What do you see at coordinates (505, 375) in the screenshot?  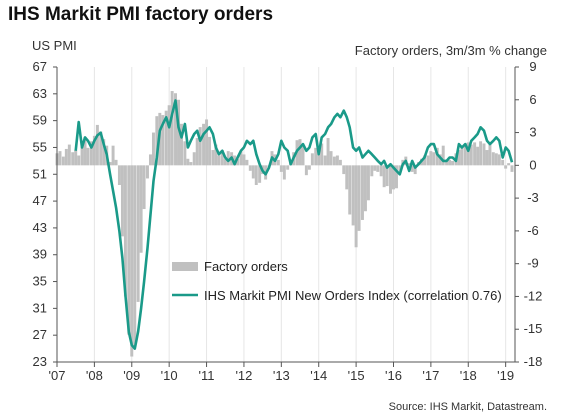 I see `x-tick-label: '19` at bounding box center [505, 375].